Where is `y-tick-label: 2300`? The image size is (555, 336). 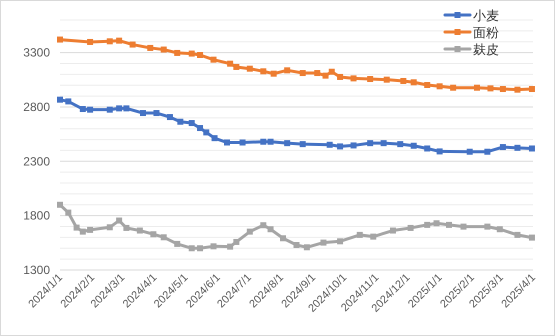 y-tick-label: 2300 is located at coordinates (36, 161).